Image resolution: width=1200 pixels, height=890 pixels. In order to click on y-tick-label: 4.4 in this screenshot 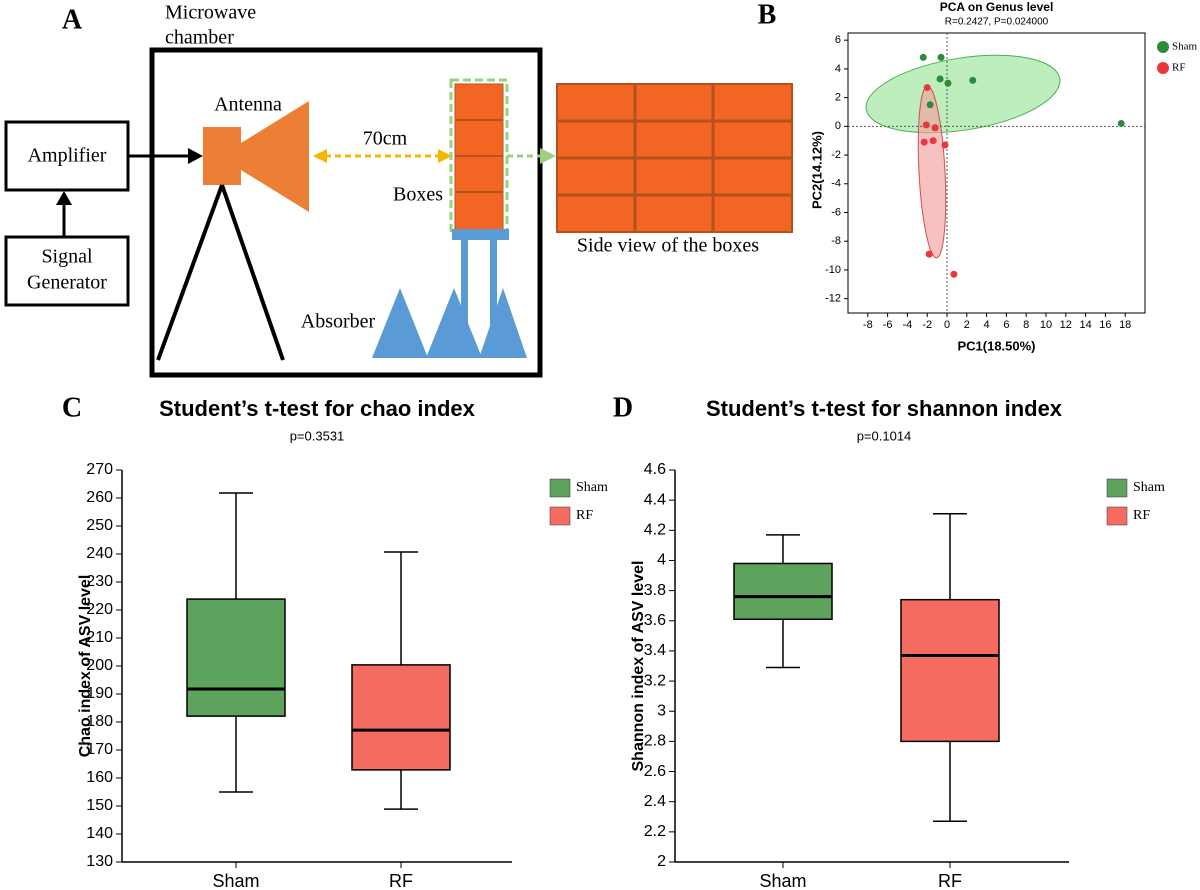, I will do `click(655, 499)`.